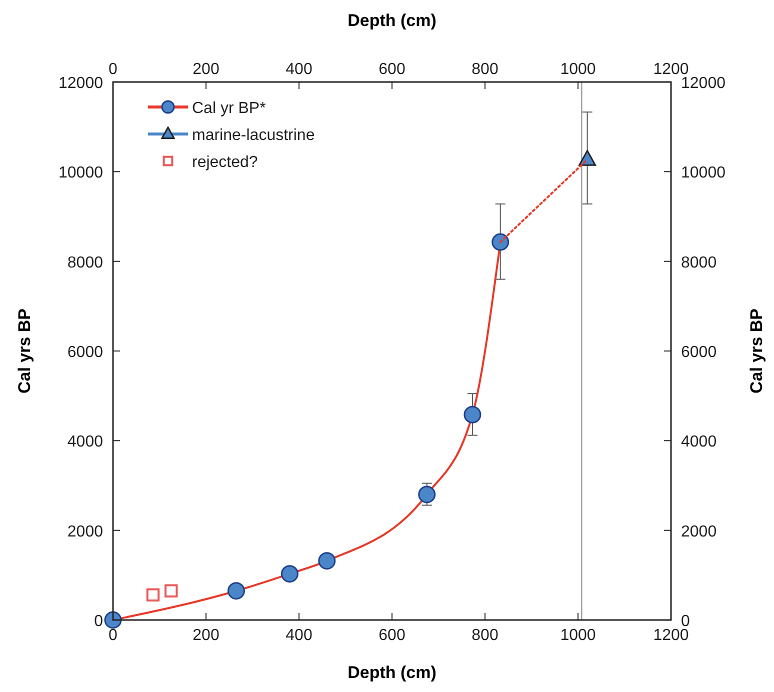 This screenshot has width=774, height=692. I want to click on x2-tick-label: 1000, so click(578, 635).